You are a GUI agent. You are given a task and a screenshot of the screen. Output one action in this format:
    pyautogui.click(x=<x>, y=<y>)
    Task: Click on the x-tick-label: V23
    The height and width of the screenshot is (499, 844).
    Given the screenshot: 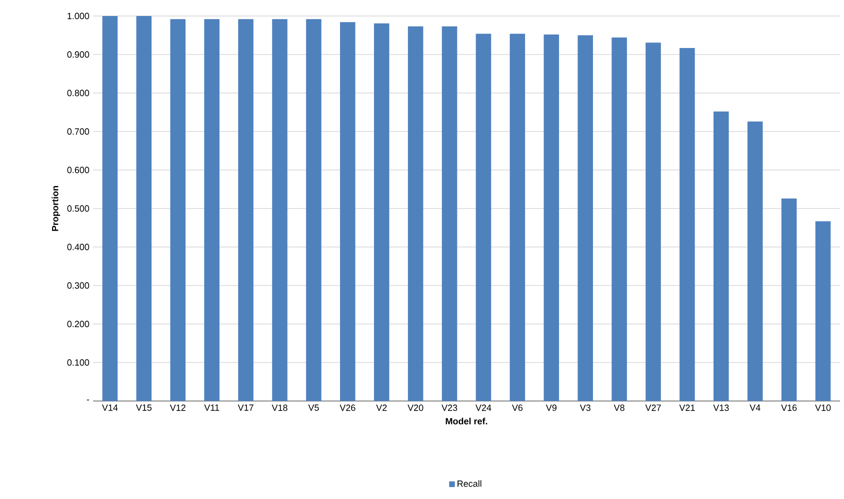 What is the action you would take?
    pyautogui.click(x=450, y=407)
    